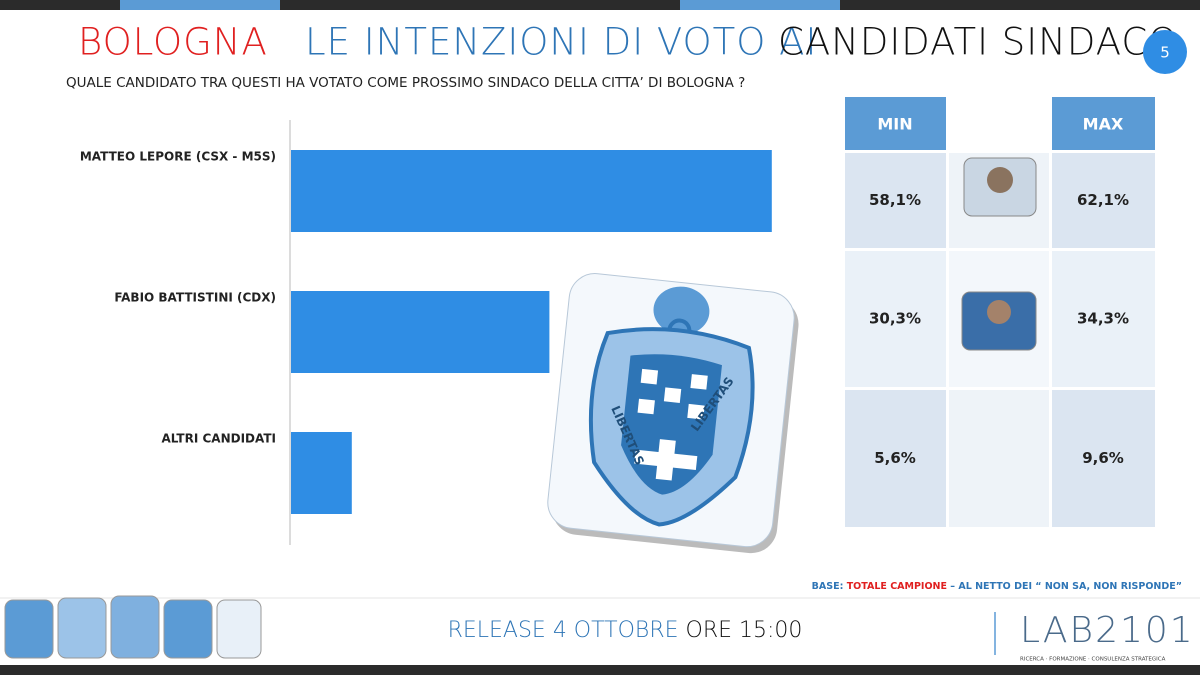  What do you see at coordinates (978, 42) in the screenshot?
I see `title-end: CANDIDATI SINDACO` at bounding box center [978, 42].